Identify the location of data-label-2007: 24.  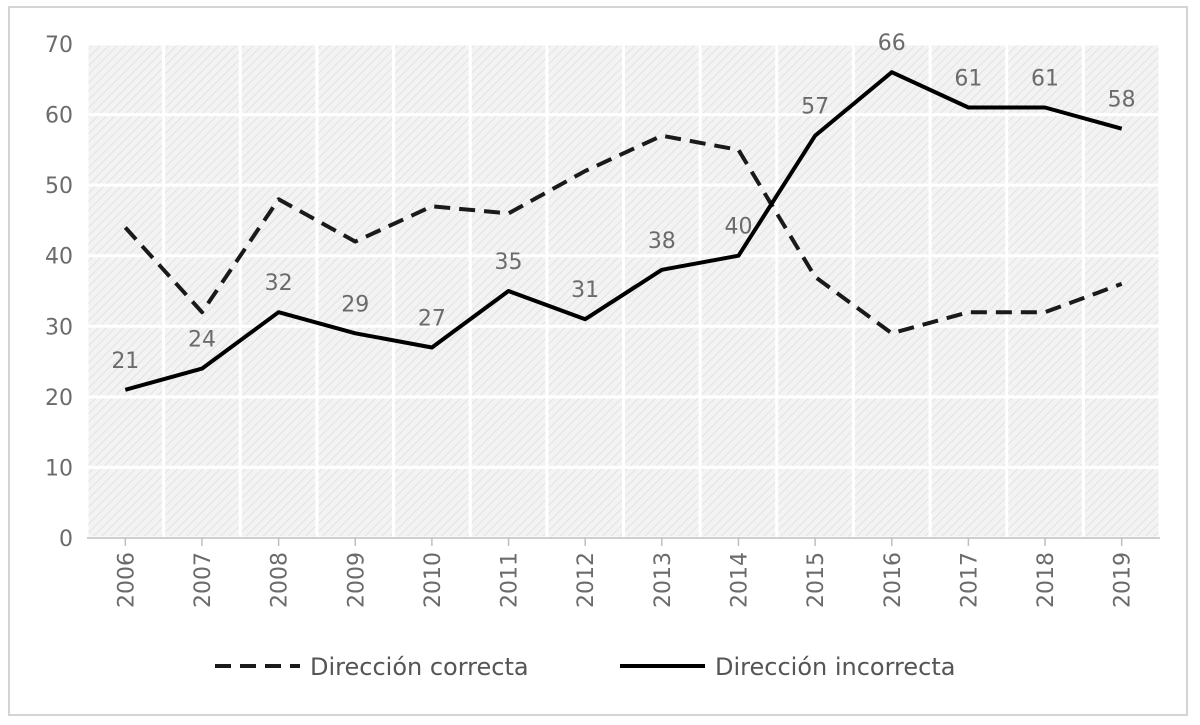
(202, 340).